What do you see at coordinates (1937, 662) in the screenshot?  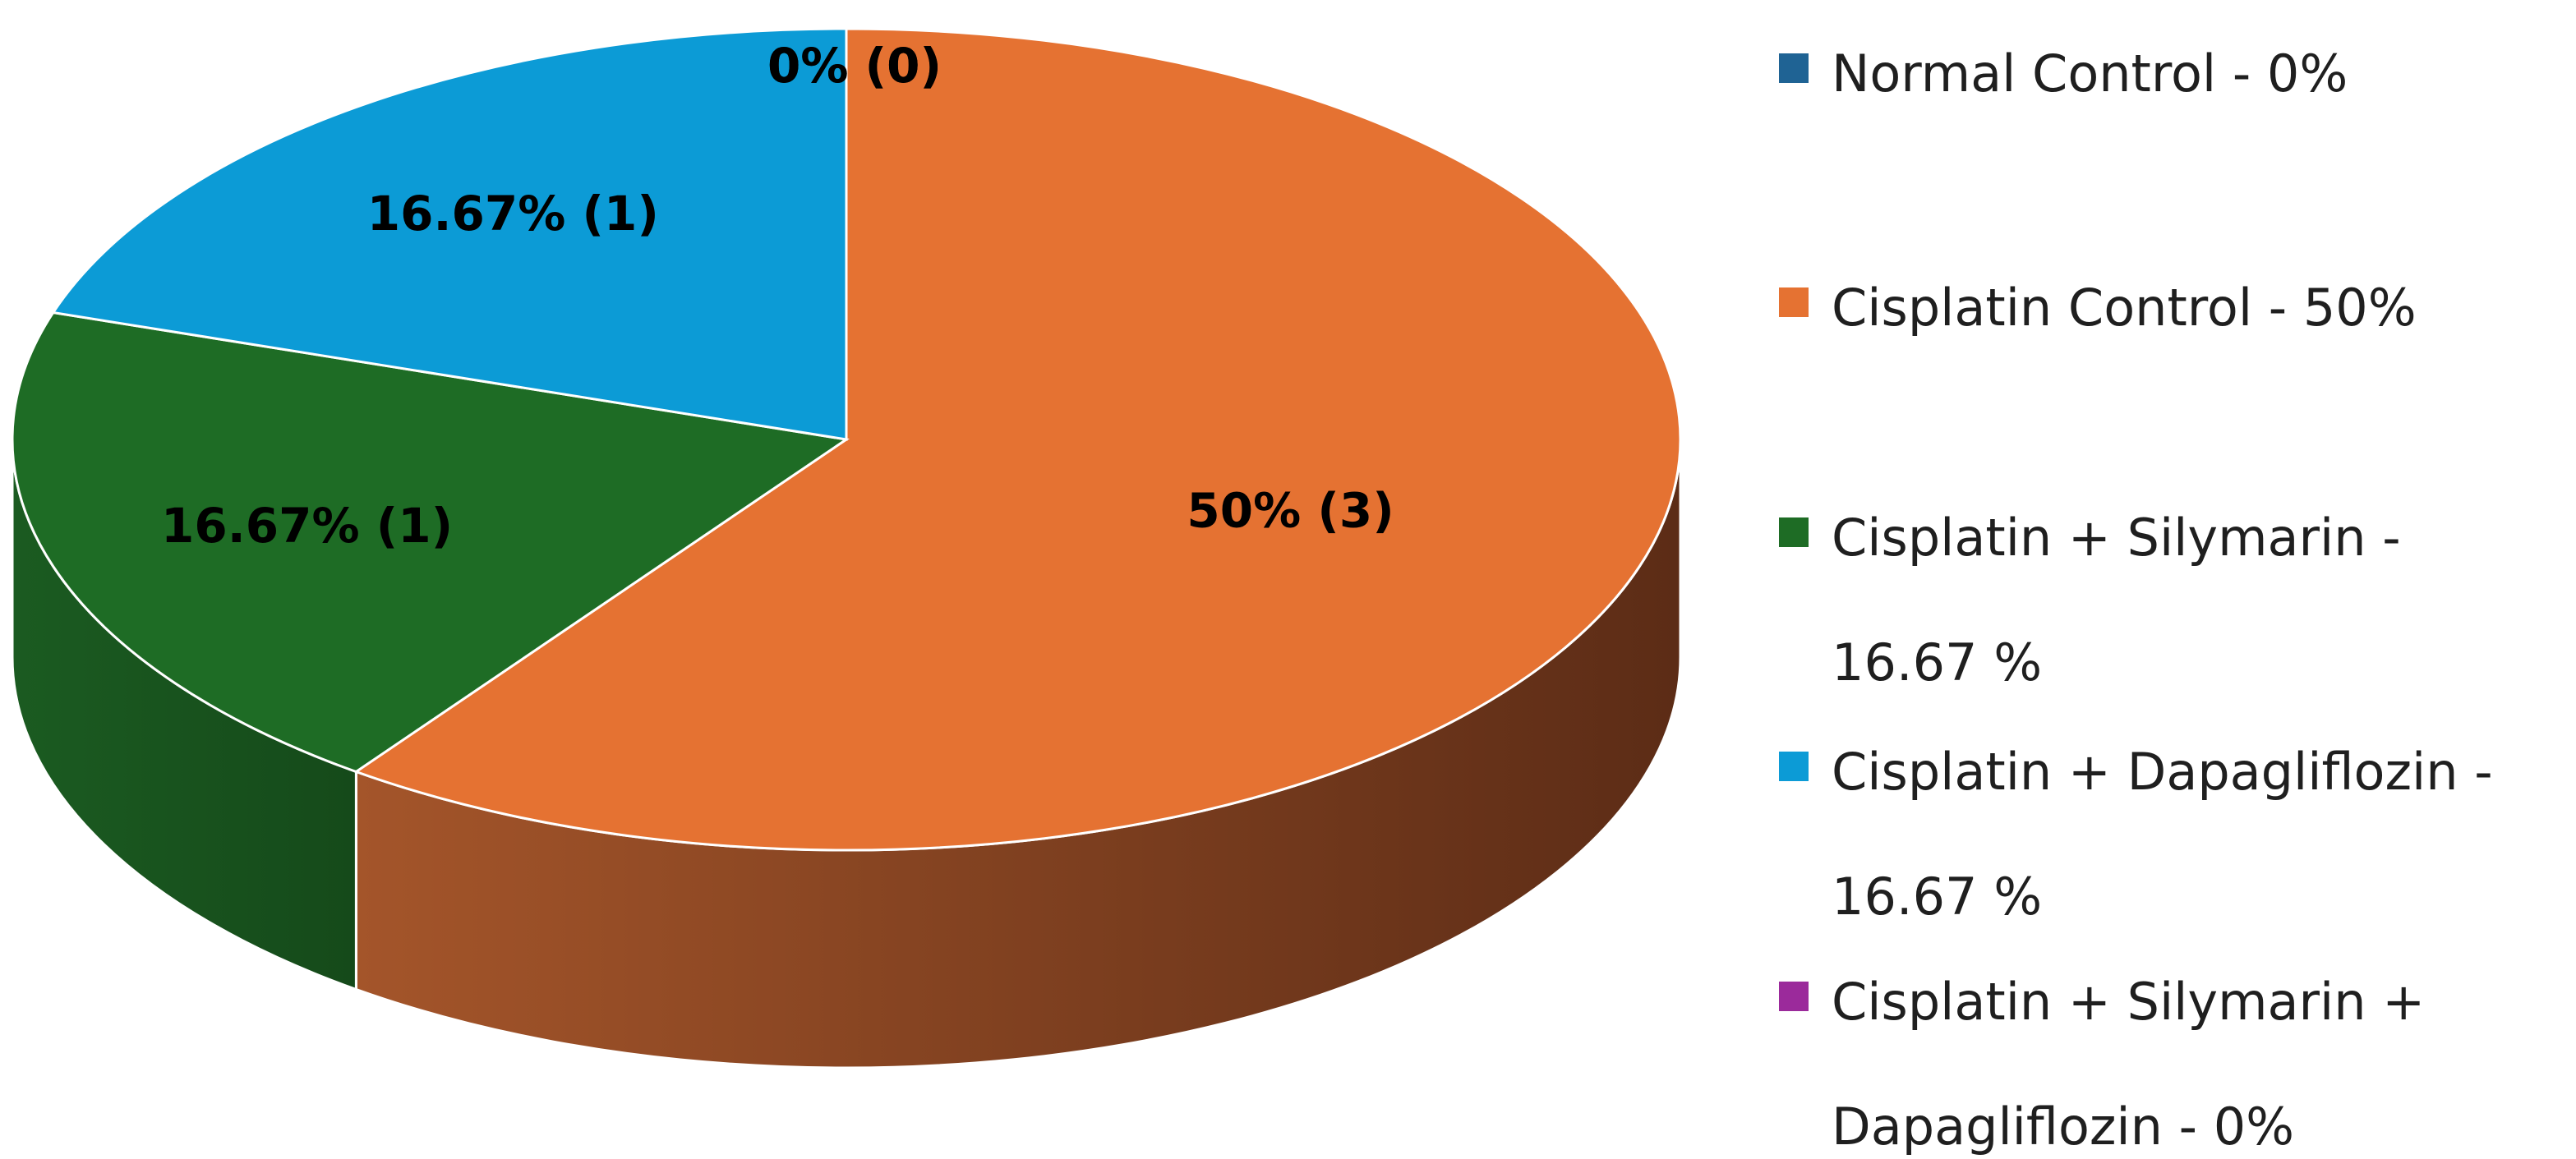 I see `legend-label-cisplatin-silymarin-line-2: 16.67 %` at bounding box center [1937, 662].